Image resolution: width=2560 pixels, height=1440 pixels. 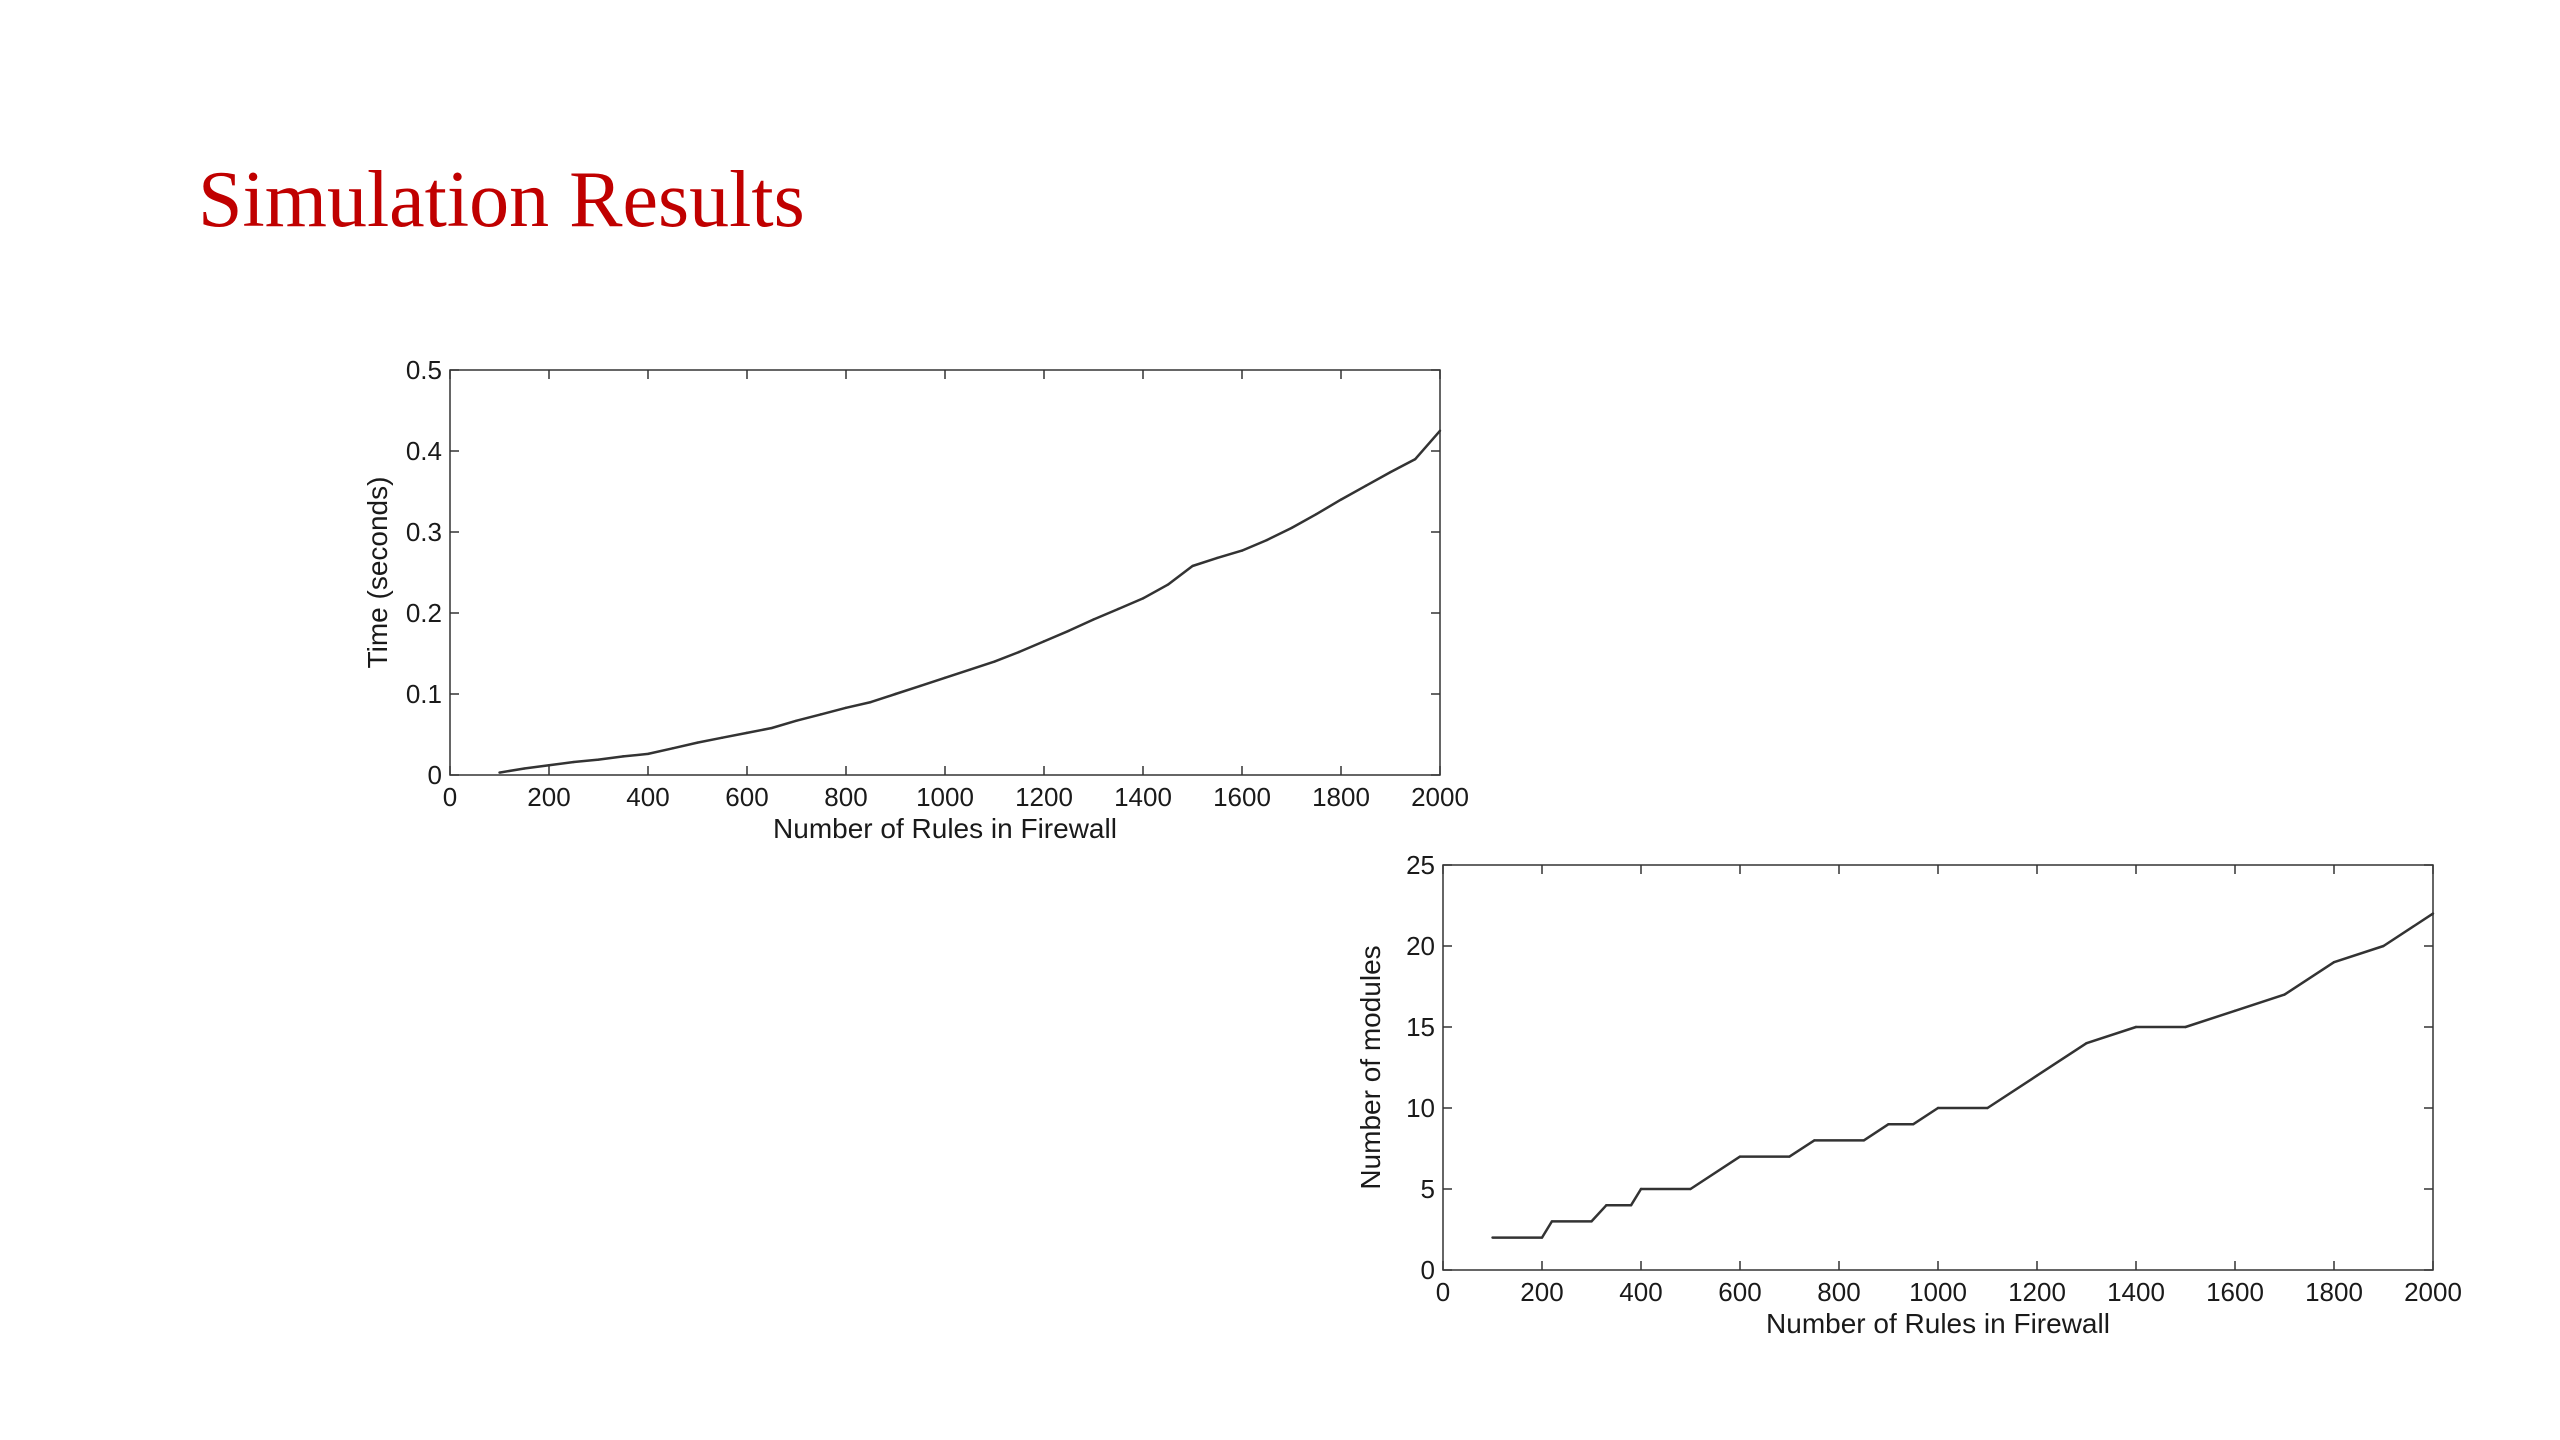 What do you see at coordinates (1420, 1108) in the screenshot?
I see `y-tick-label: 10` at bounding box center [1420, 1108].